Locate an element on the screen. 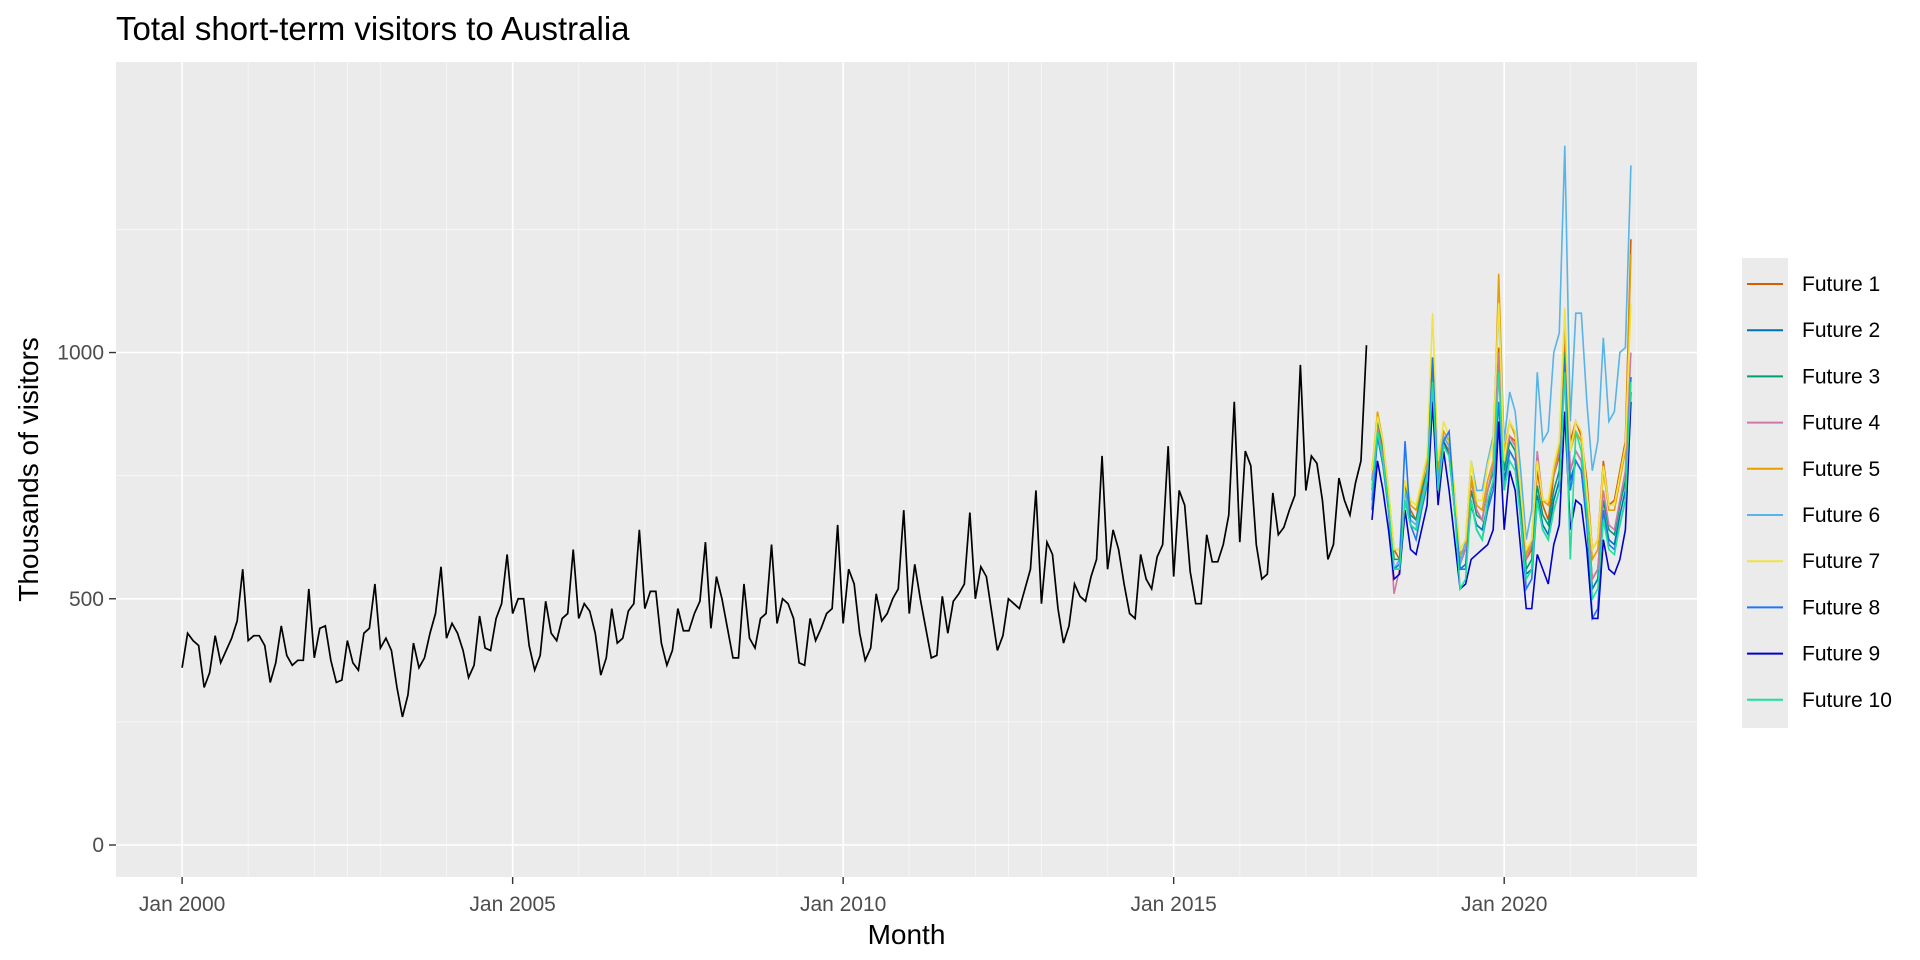  x-tick-label: Jan 2010 is located at coordinates (843, 904).